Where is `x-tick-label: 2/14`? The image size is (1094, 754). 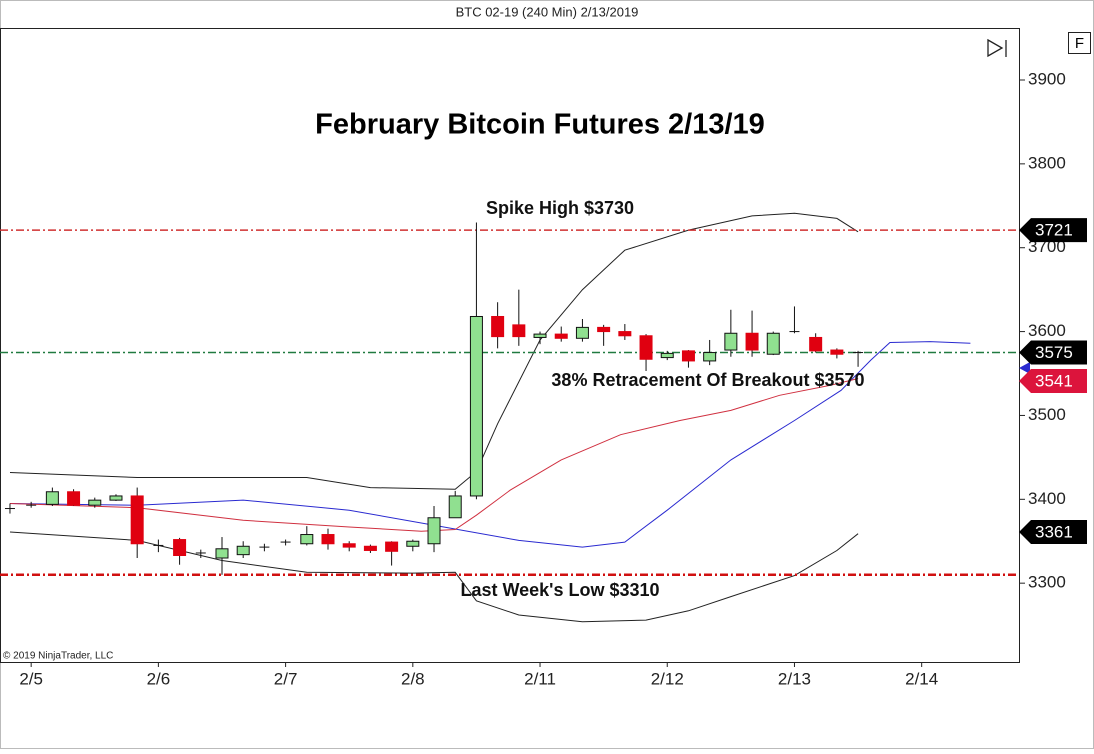 x-tick-label: 2/14 is located at coordinates (921, 678).